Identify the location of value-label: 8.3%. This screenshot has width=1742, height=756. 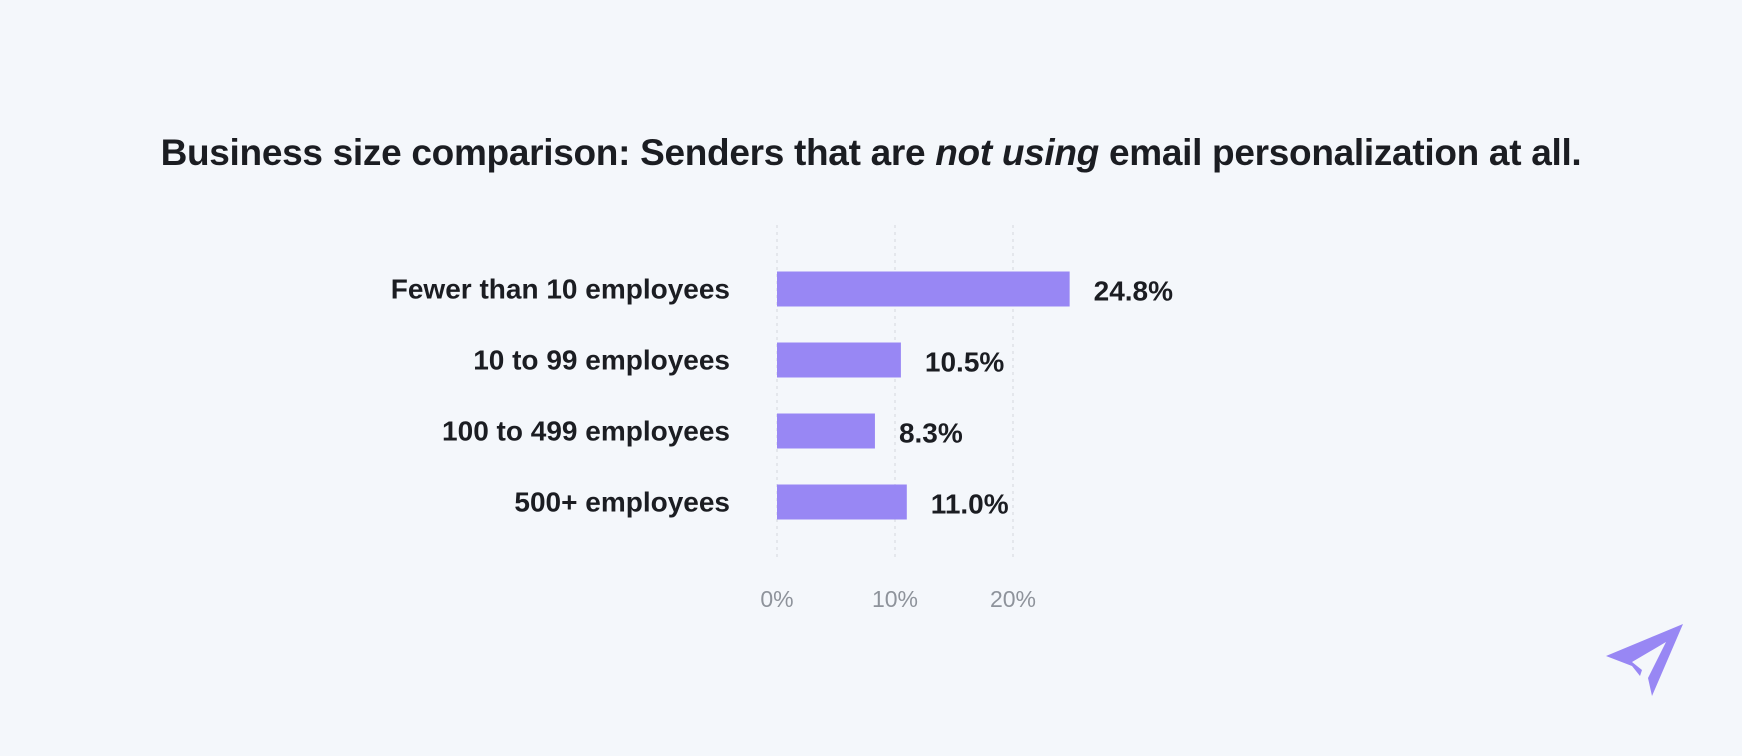
(931, 433).